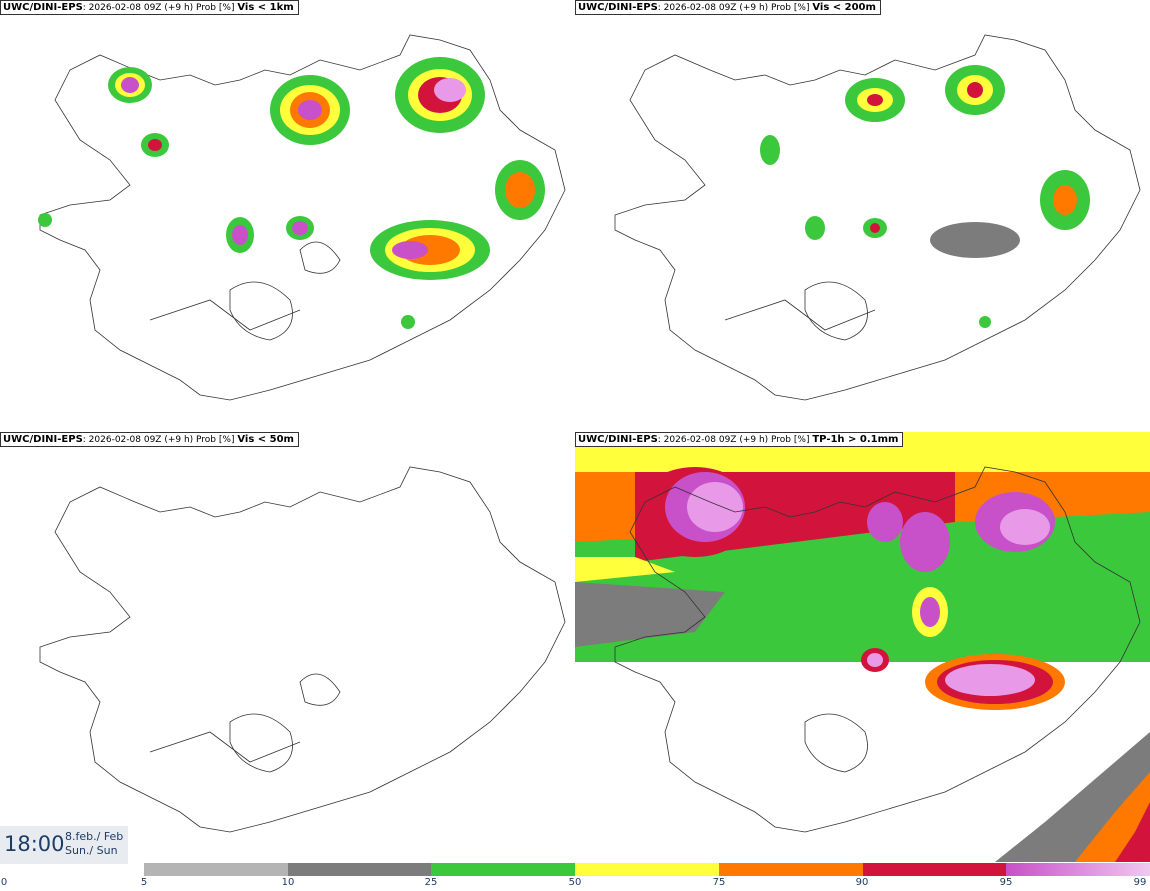 The height and width of the screenshot is (891, 1150). I want to click on legend-tick: 99, so click(1140, 882).